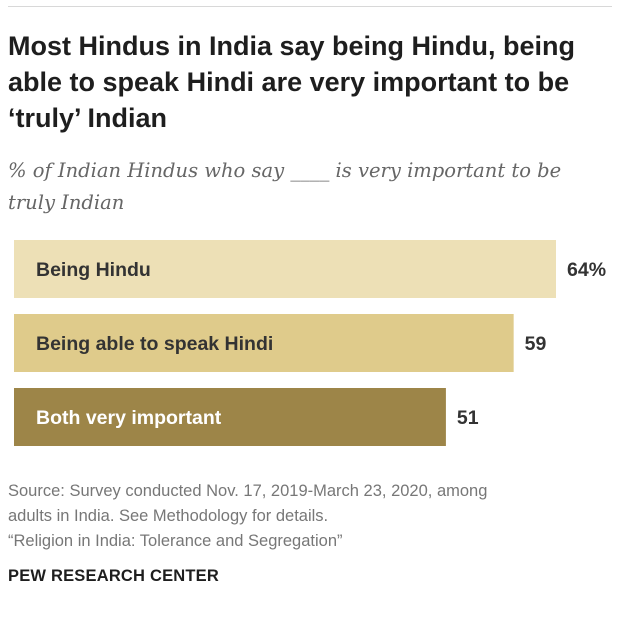  What do you see at coordinates (468, 418) in the screenshot?
I see `bar-value-label-3: 51` at bounding box center [468, 418].